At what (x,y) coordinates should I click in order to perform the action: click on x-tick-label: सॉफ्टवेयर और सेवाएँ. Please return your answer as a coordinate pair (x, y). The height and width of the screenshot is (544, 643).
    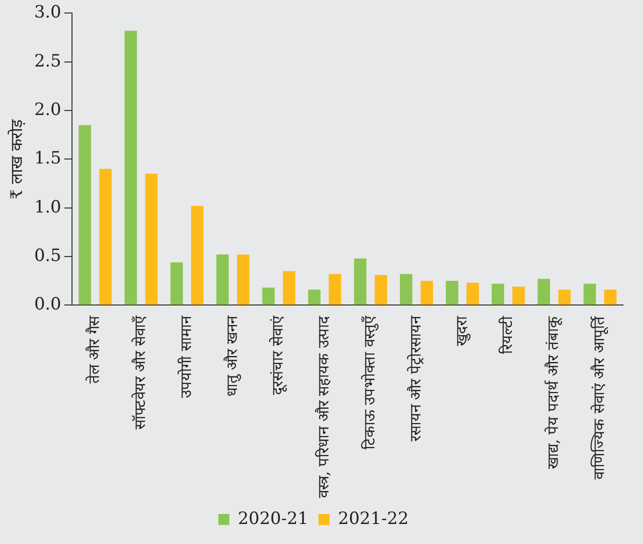
    Looking at the image, I should click on (139, 372).